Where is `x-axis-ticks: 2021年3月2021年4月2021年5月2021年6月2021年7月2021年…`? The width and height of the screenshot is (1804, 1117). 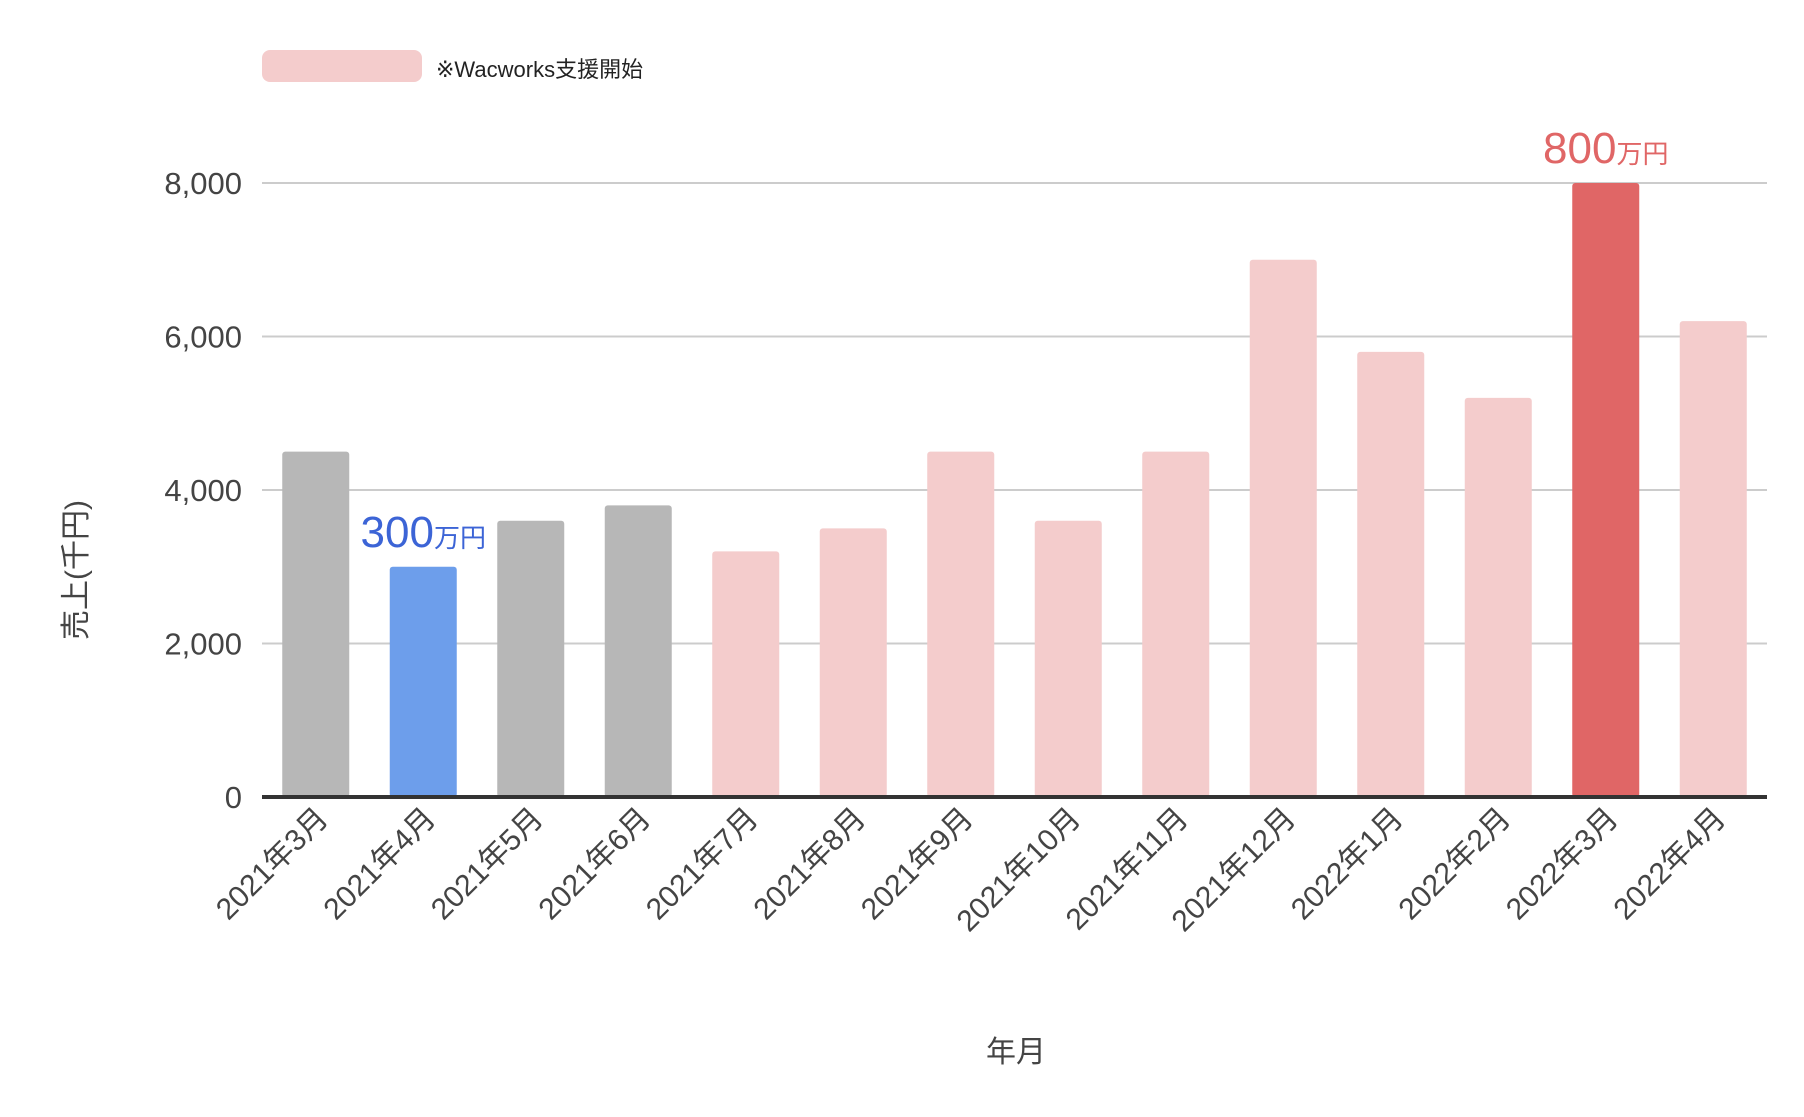
x-axis-ticks: 2021年3月2021年4月2021年5月2021年6月2021年7月2021年… is located at coordinates (971, 870).